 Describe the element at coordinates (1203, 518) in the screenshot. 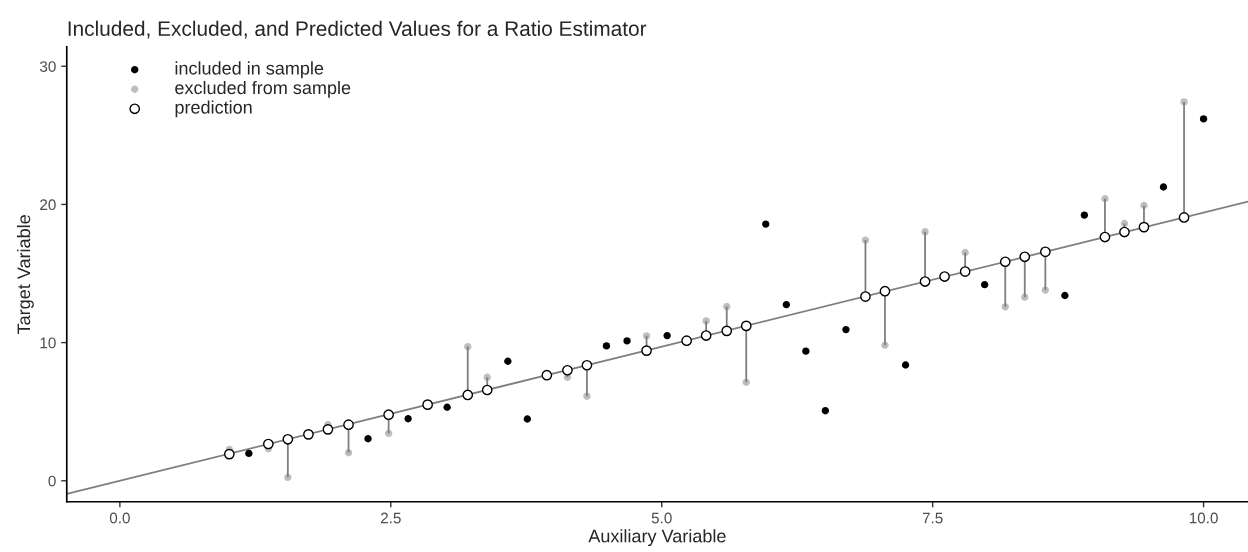

I see `x-tick-label: 10.0` at that location.